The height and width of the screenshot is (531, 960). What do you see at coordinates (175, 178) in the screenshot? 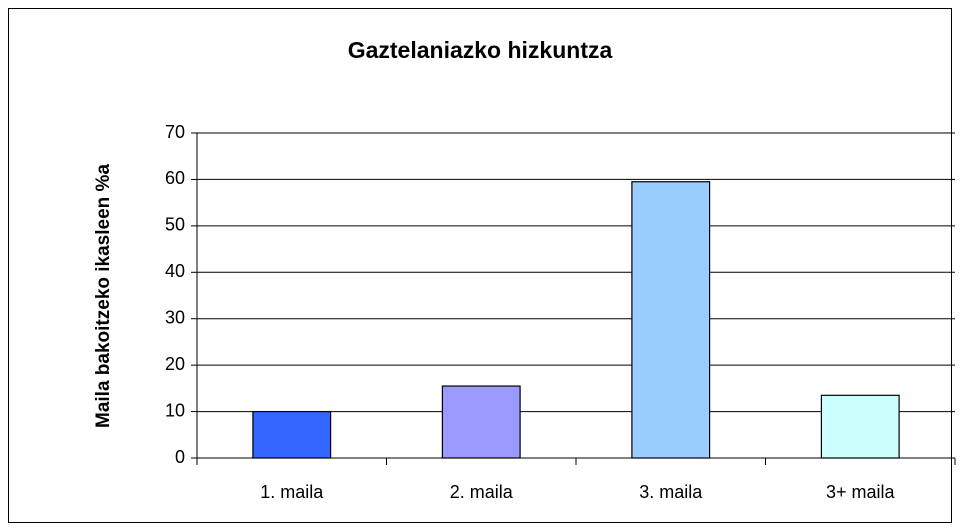
I see `y-tick-label: 60` at bounding box center [175, 178].